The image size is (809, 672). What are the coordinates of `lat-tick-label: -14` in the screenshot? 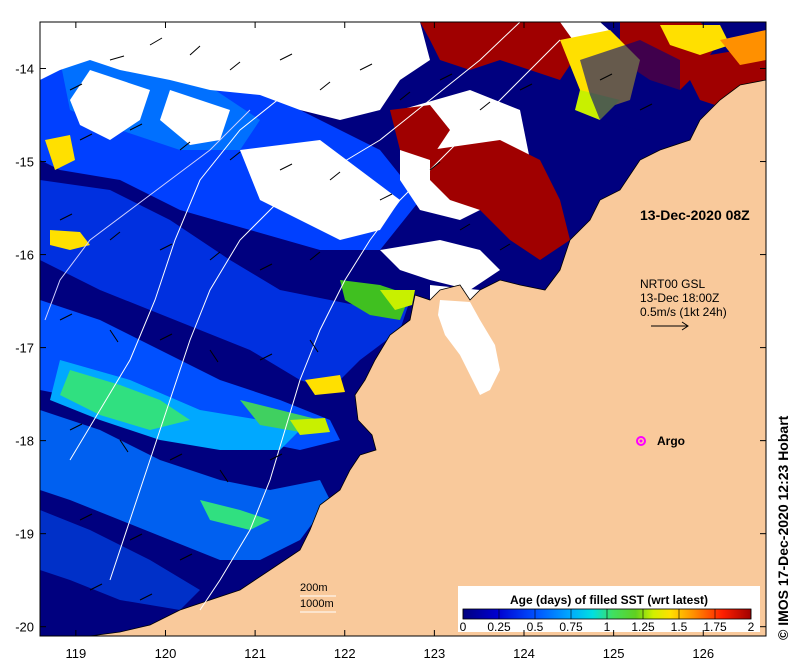 It's located at (24, 69).